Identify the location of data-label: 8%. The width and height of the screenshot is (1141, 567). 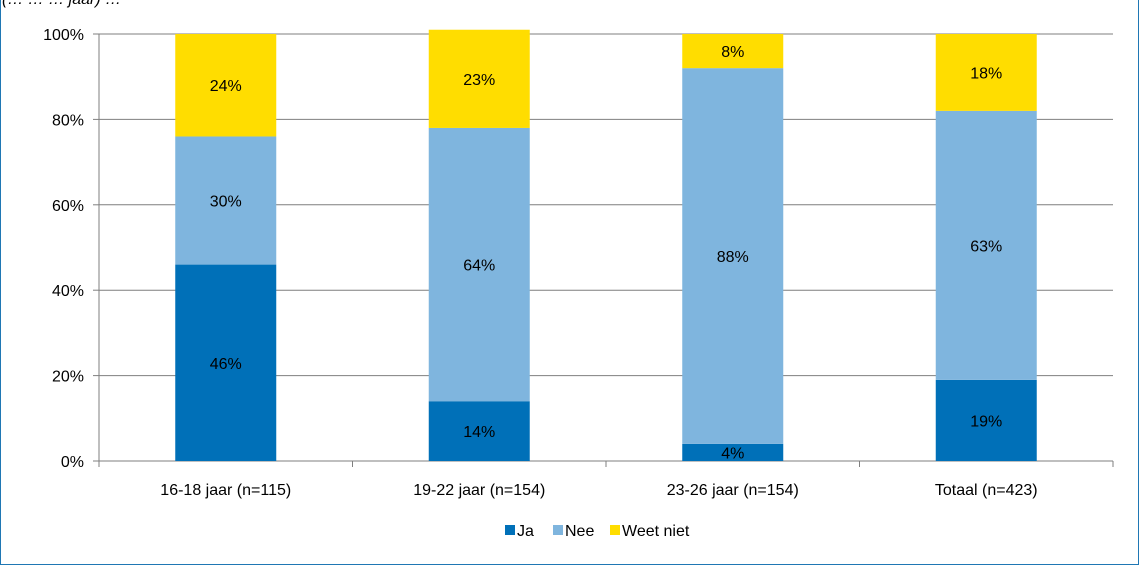
(732, 52).